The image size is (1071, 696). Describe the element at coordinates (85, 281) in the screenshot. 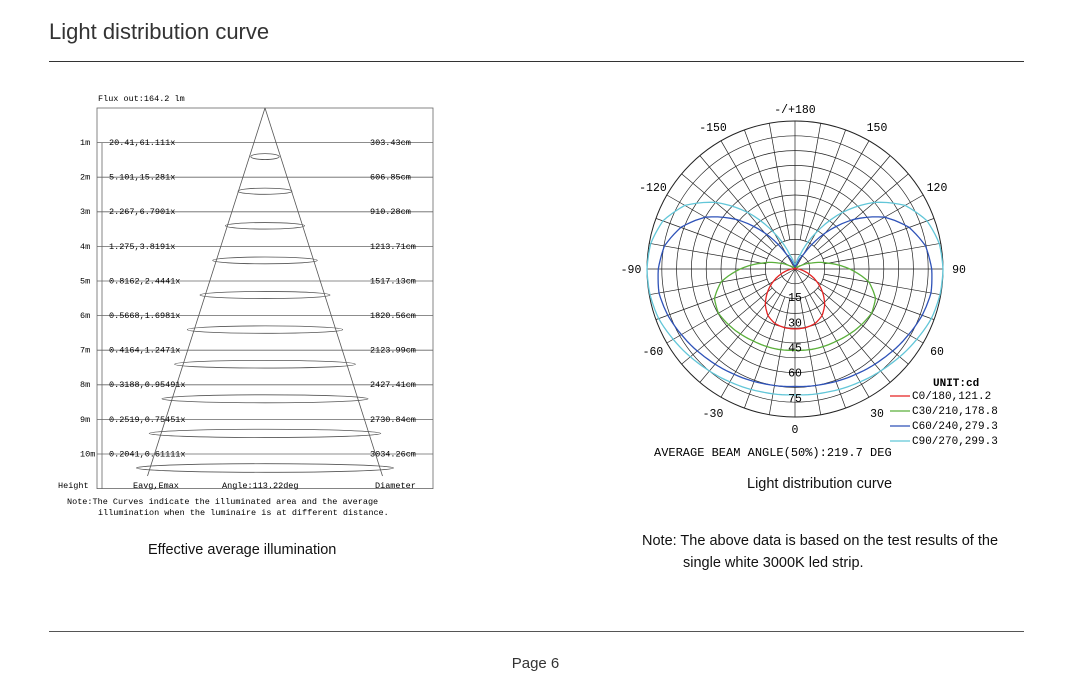

I see `row-height-label: 5m` at that location.